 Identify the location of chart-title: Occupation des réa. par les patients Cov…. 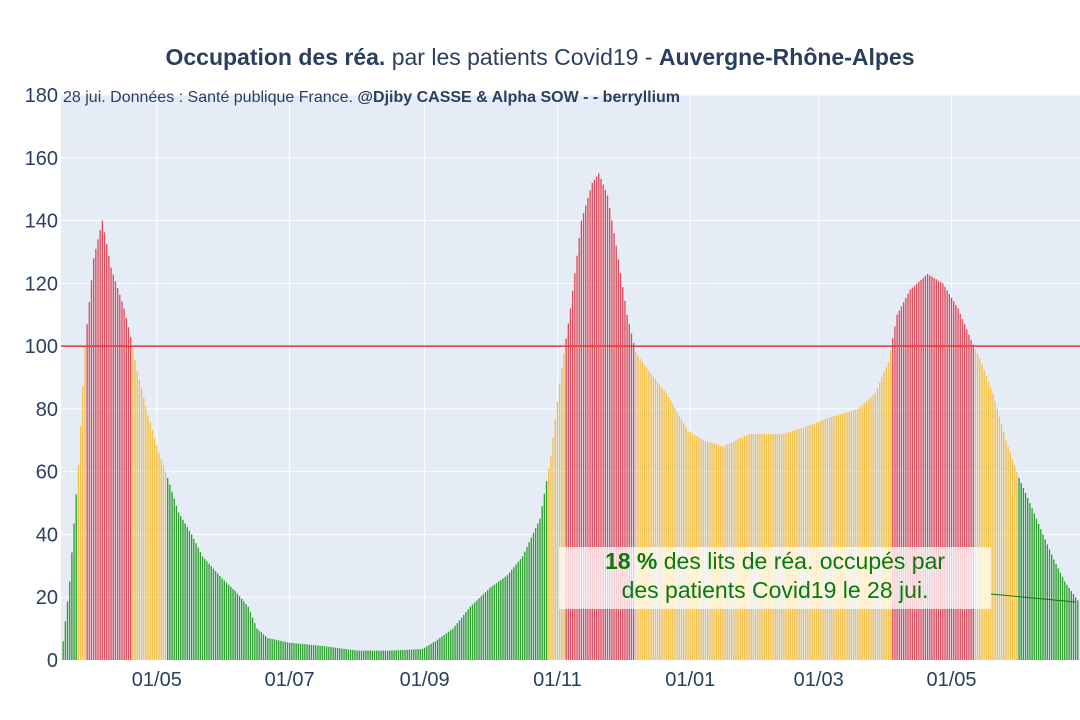
(540, 57).